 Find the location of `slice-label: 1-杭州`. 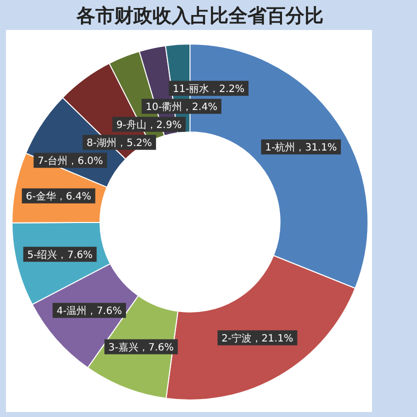

slice-label: 1-杭州 is located at coordinates (280, 147).